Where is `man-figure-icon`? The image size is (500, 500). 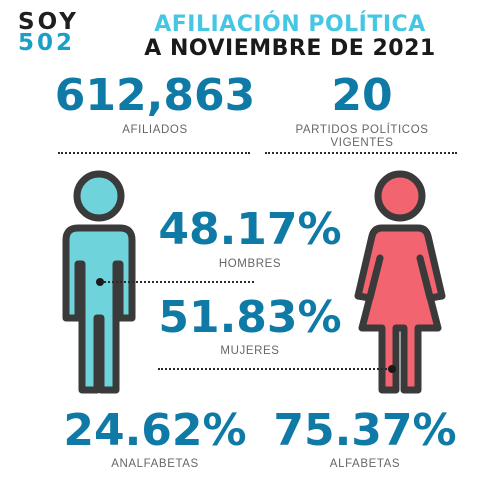 man-figure-icon is located at coordinates (99, 282).